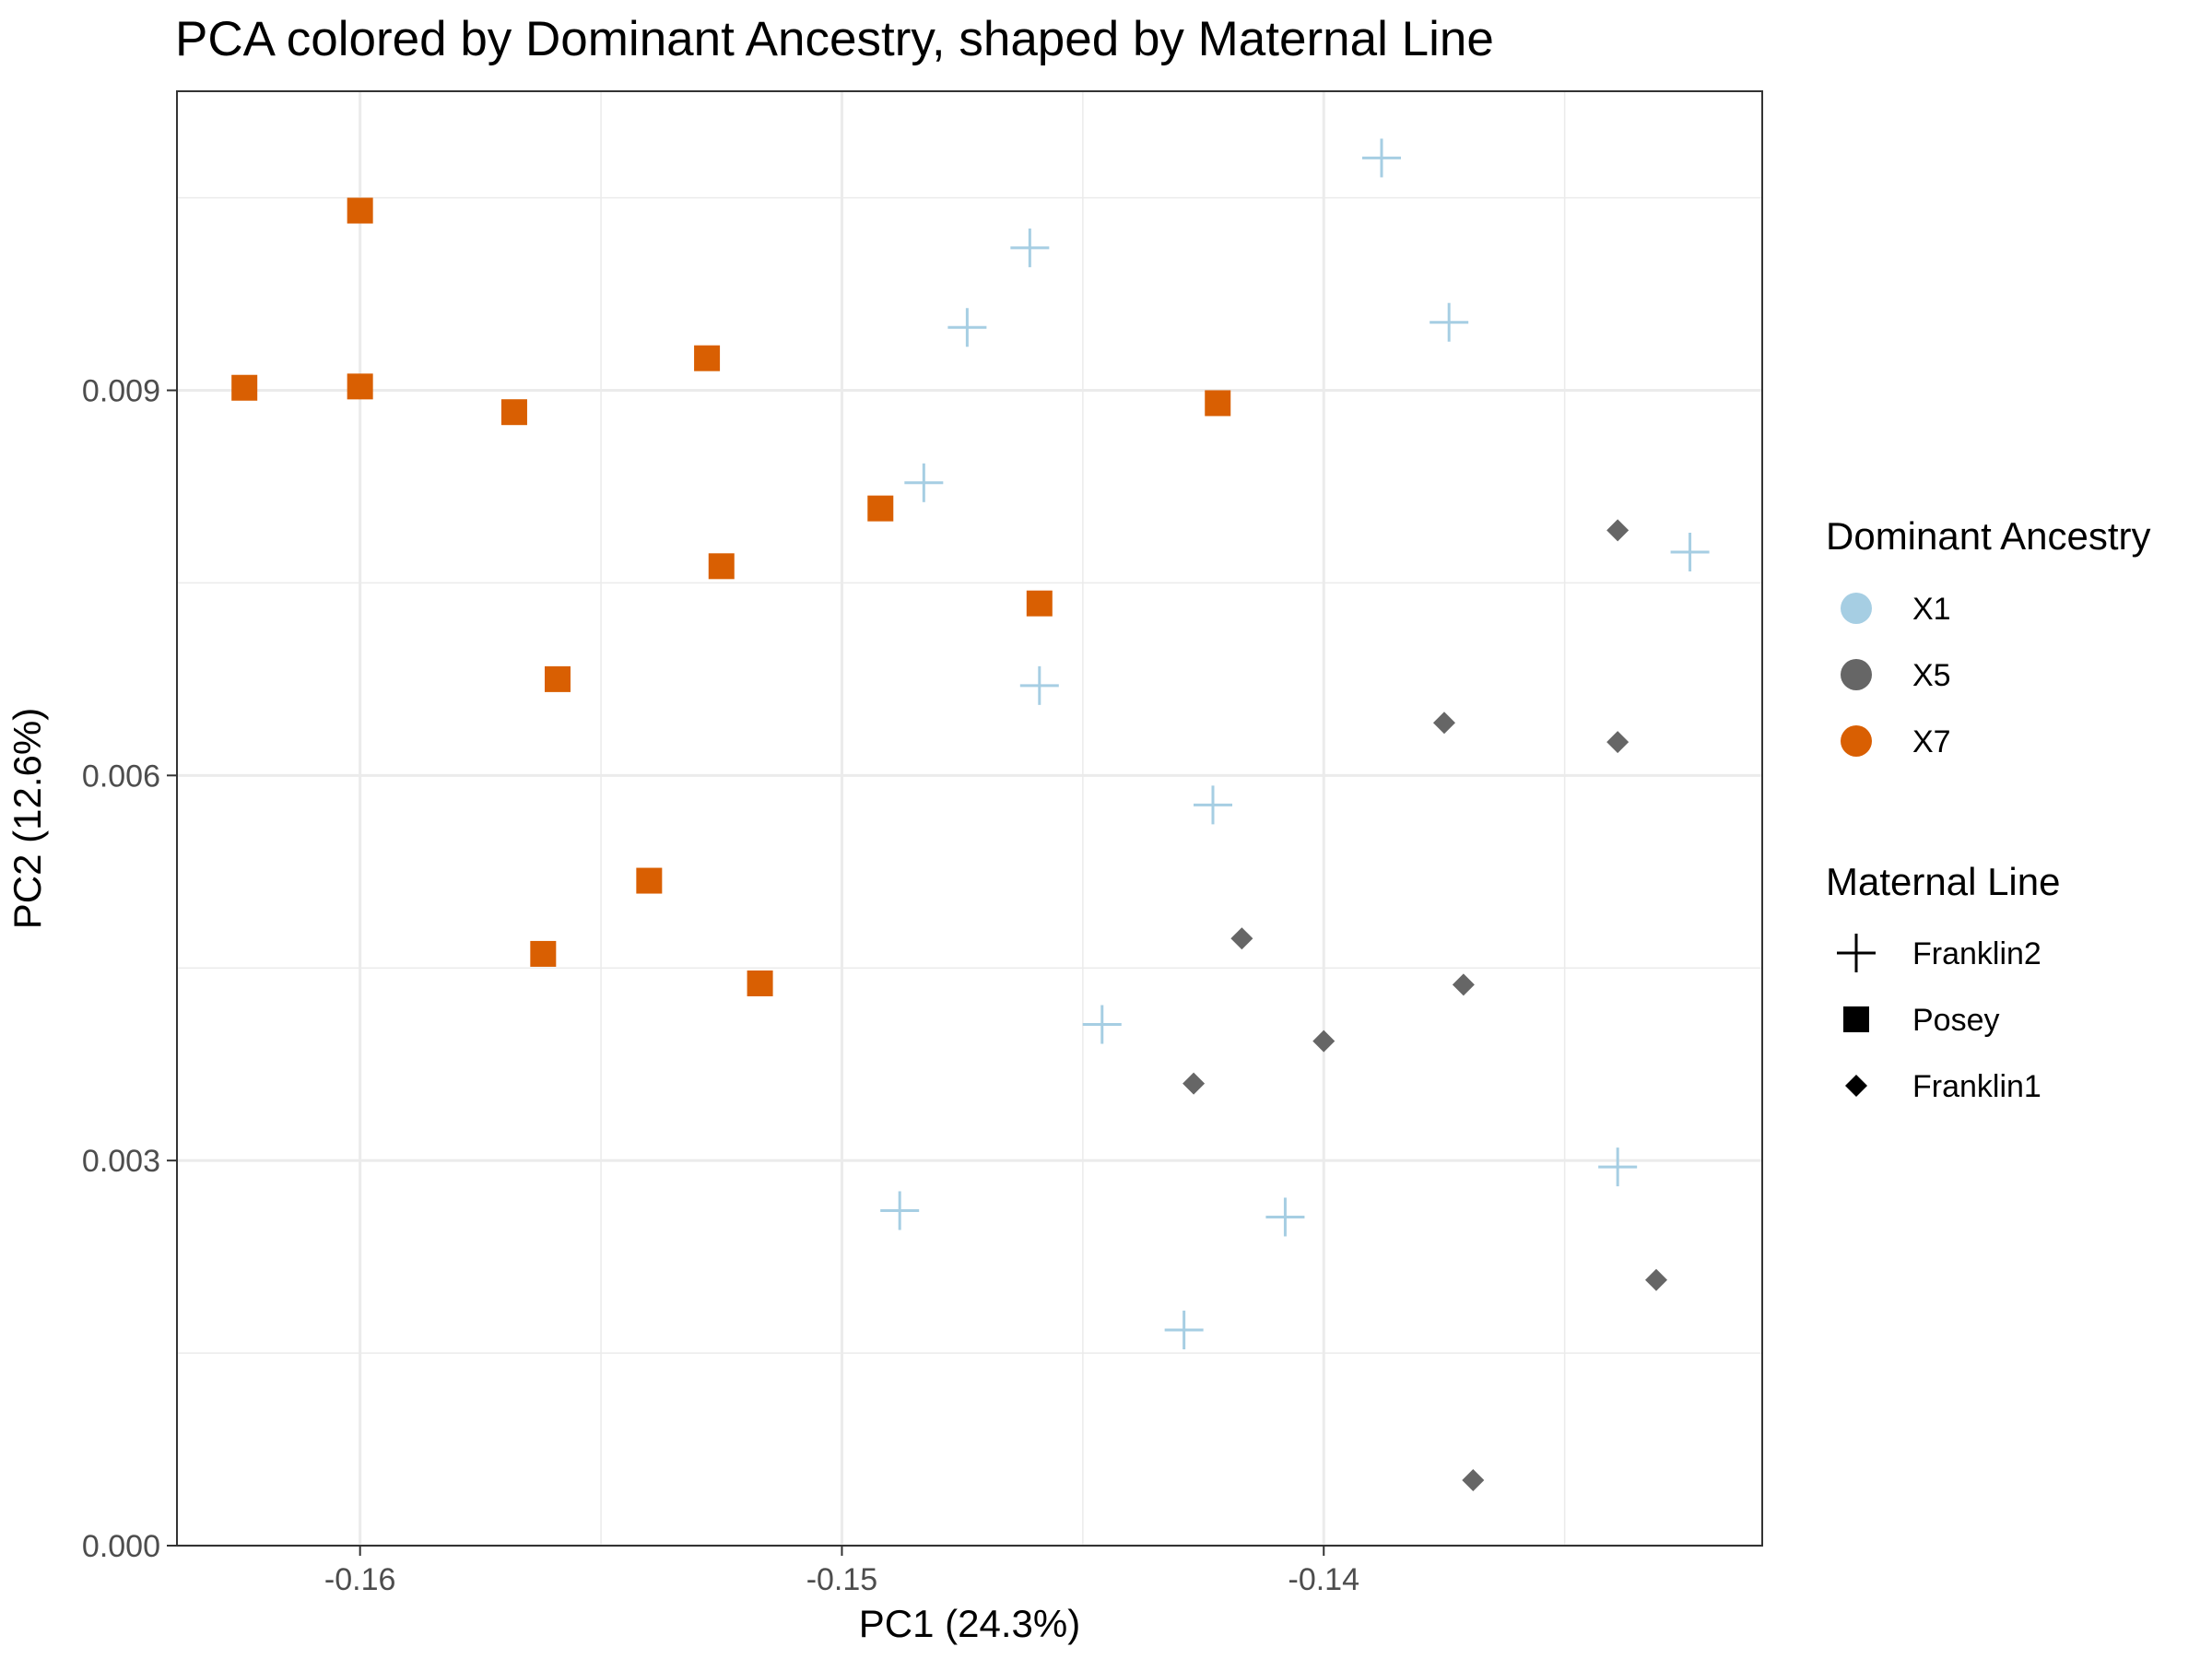 The image size is (2212, 1659). What do you see at coordinates (842, 1579) in the screenshot?
I see `x-tick-label: -0.15` at bounding box center [842, 1579].